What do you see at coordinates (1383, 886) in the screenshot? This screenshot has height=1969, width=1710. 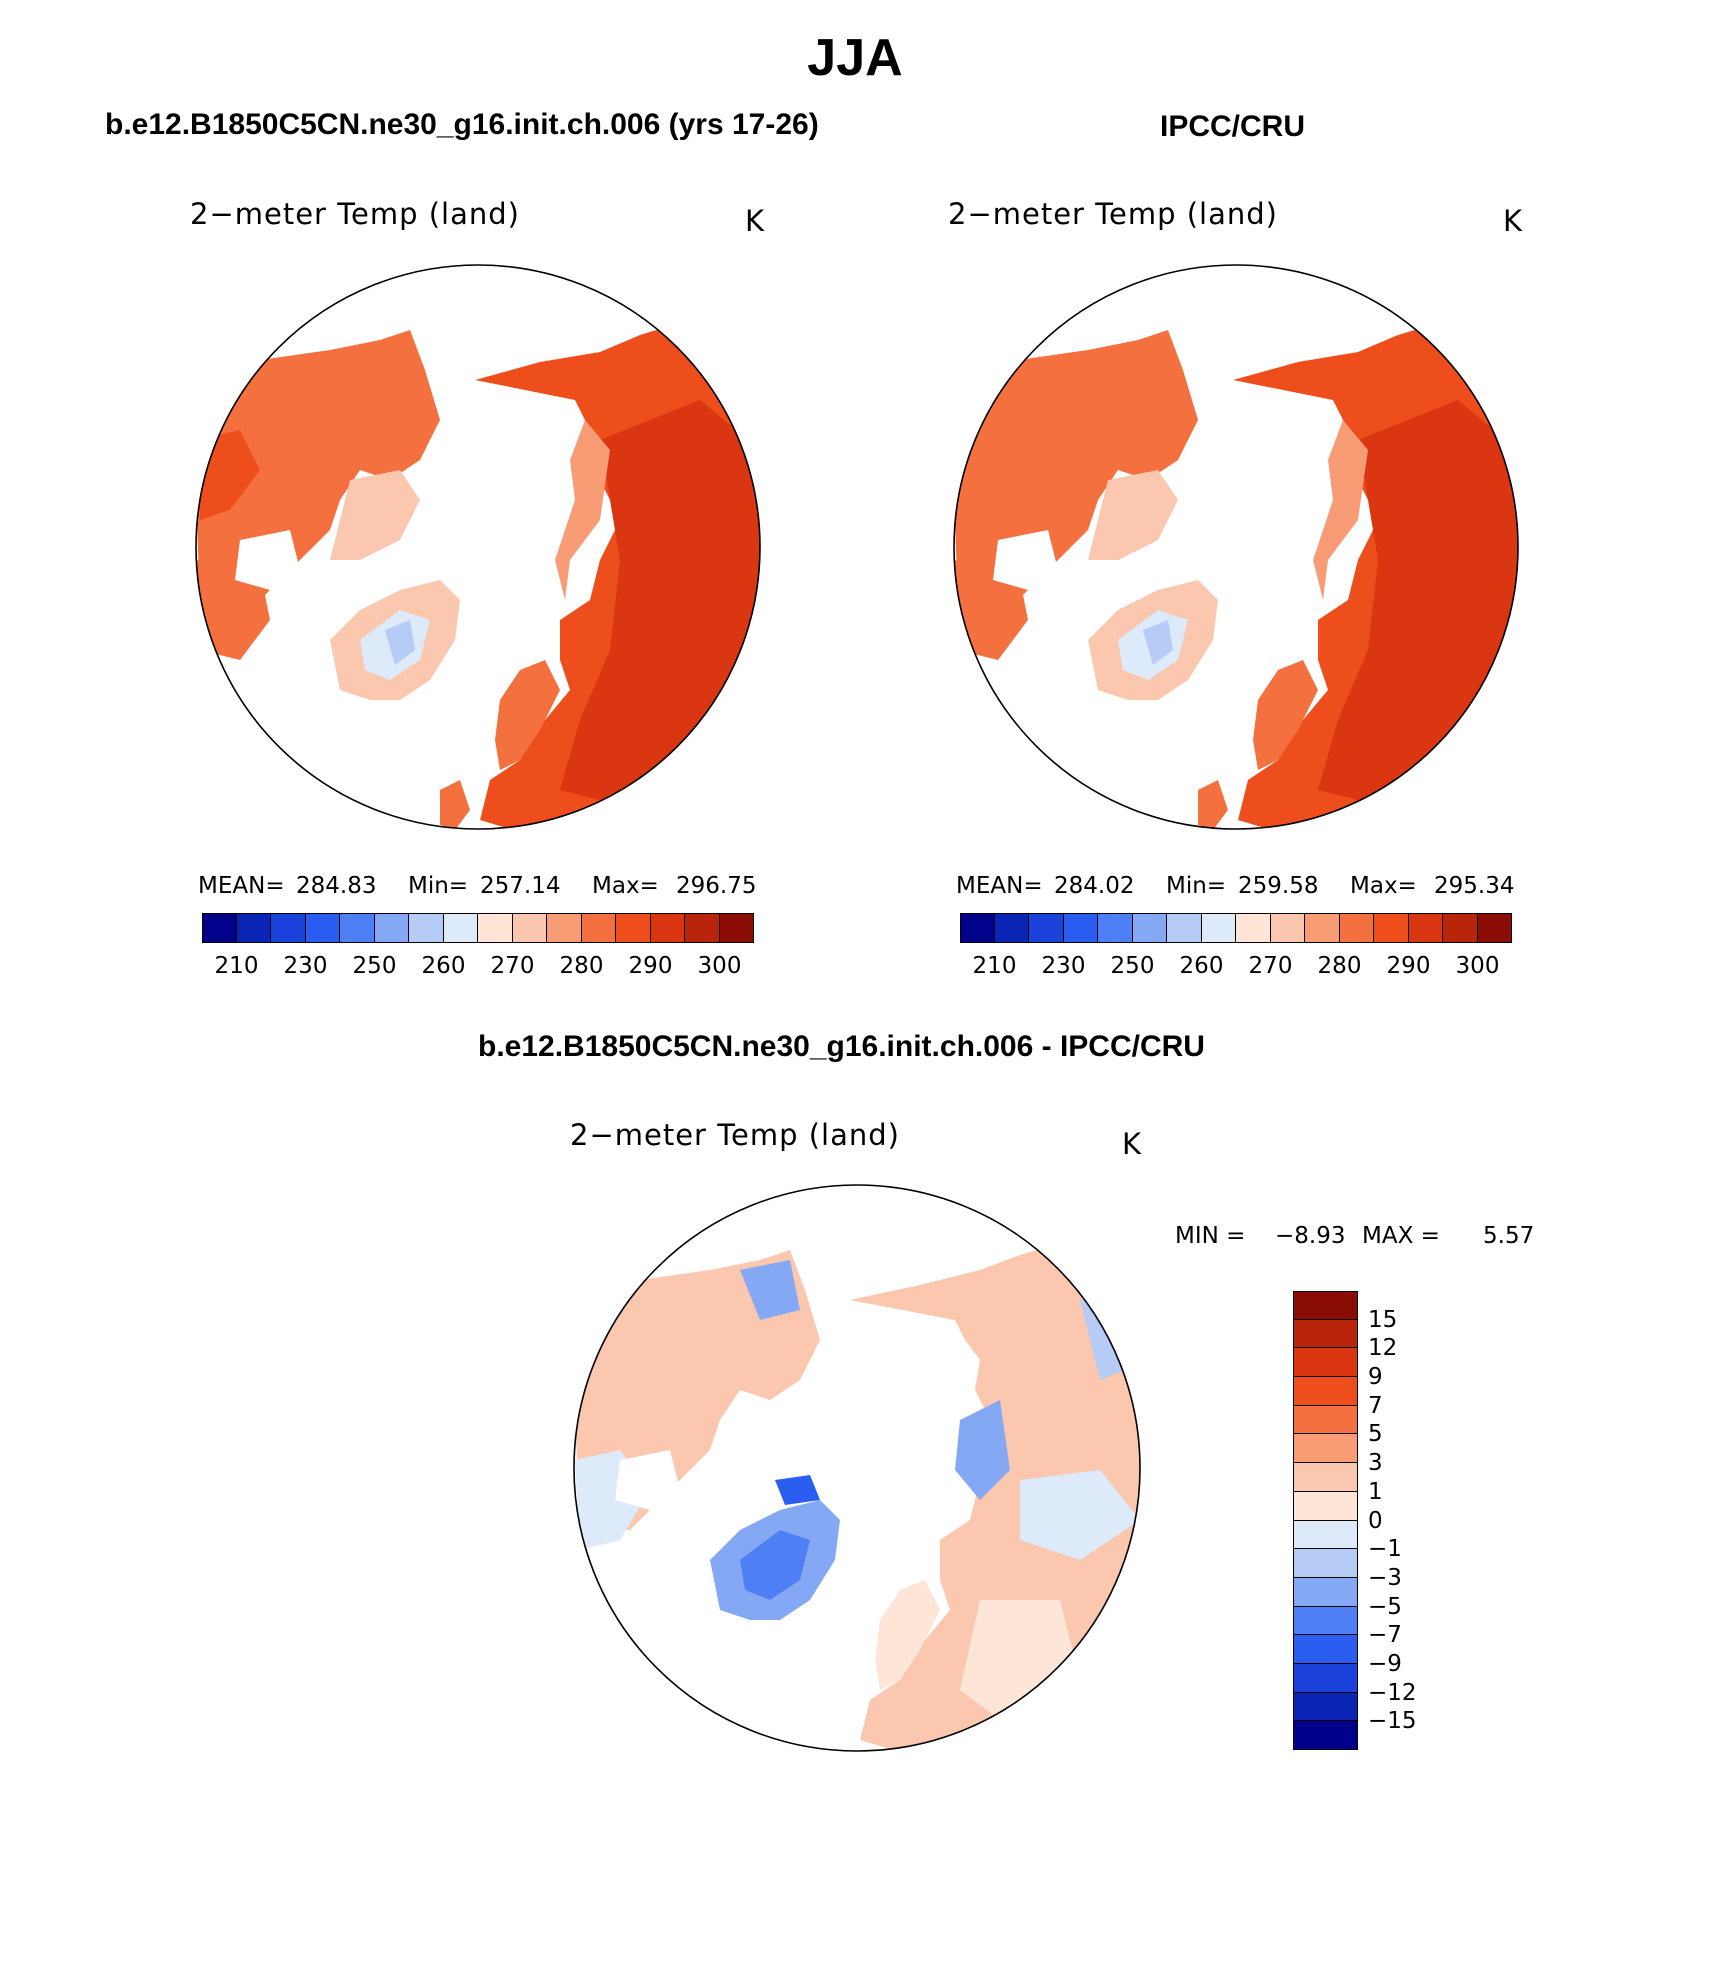 I see `obs-max-label: Max=` at bounding box center [1383, 886].